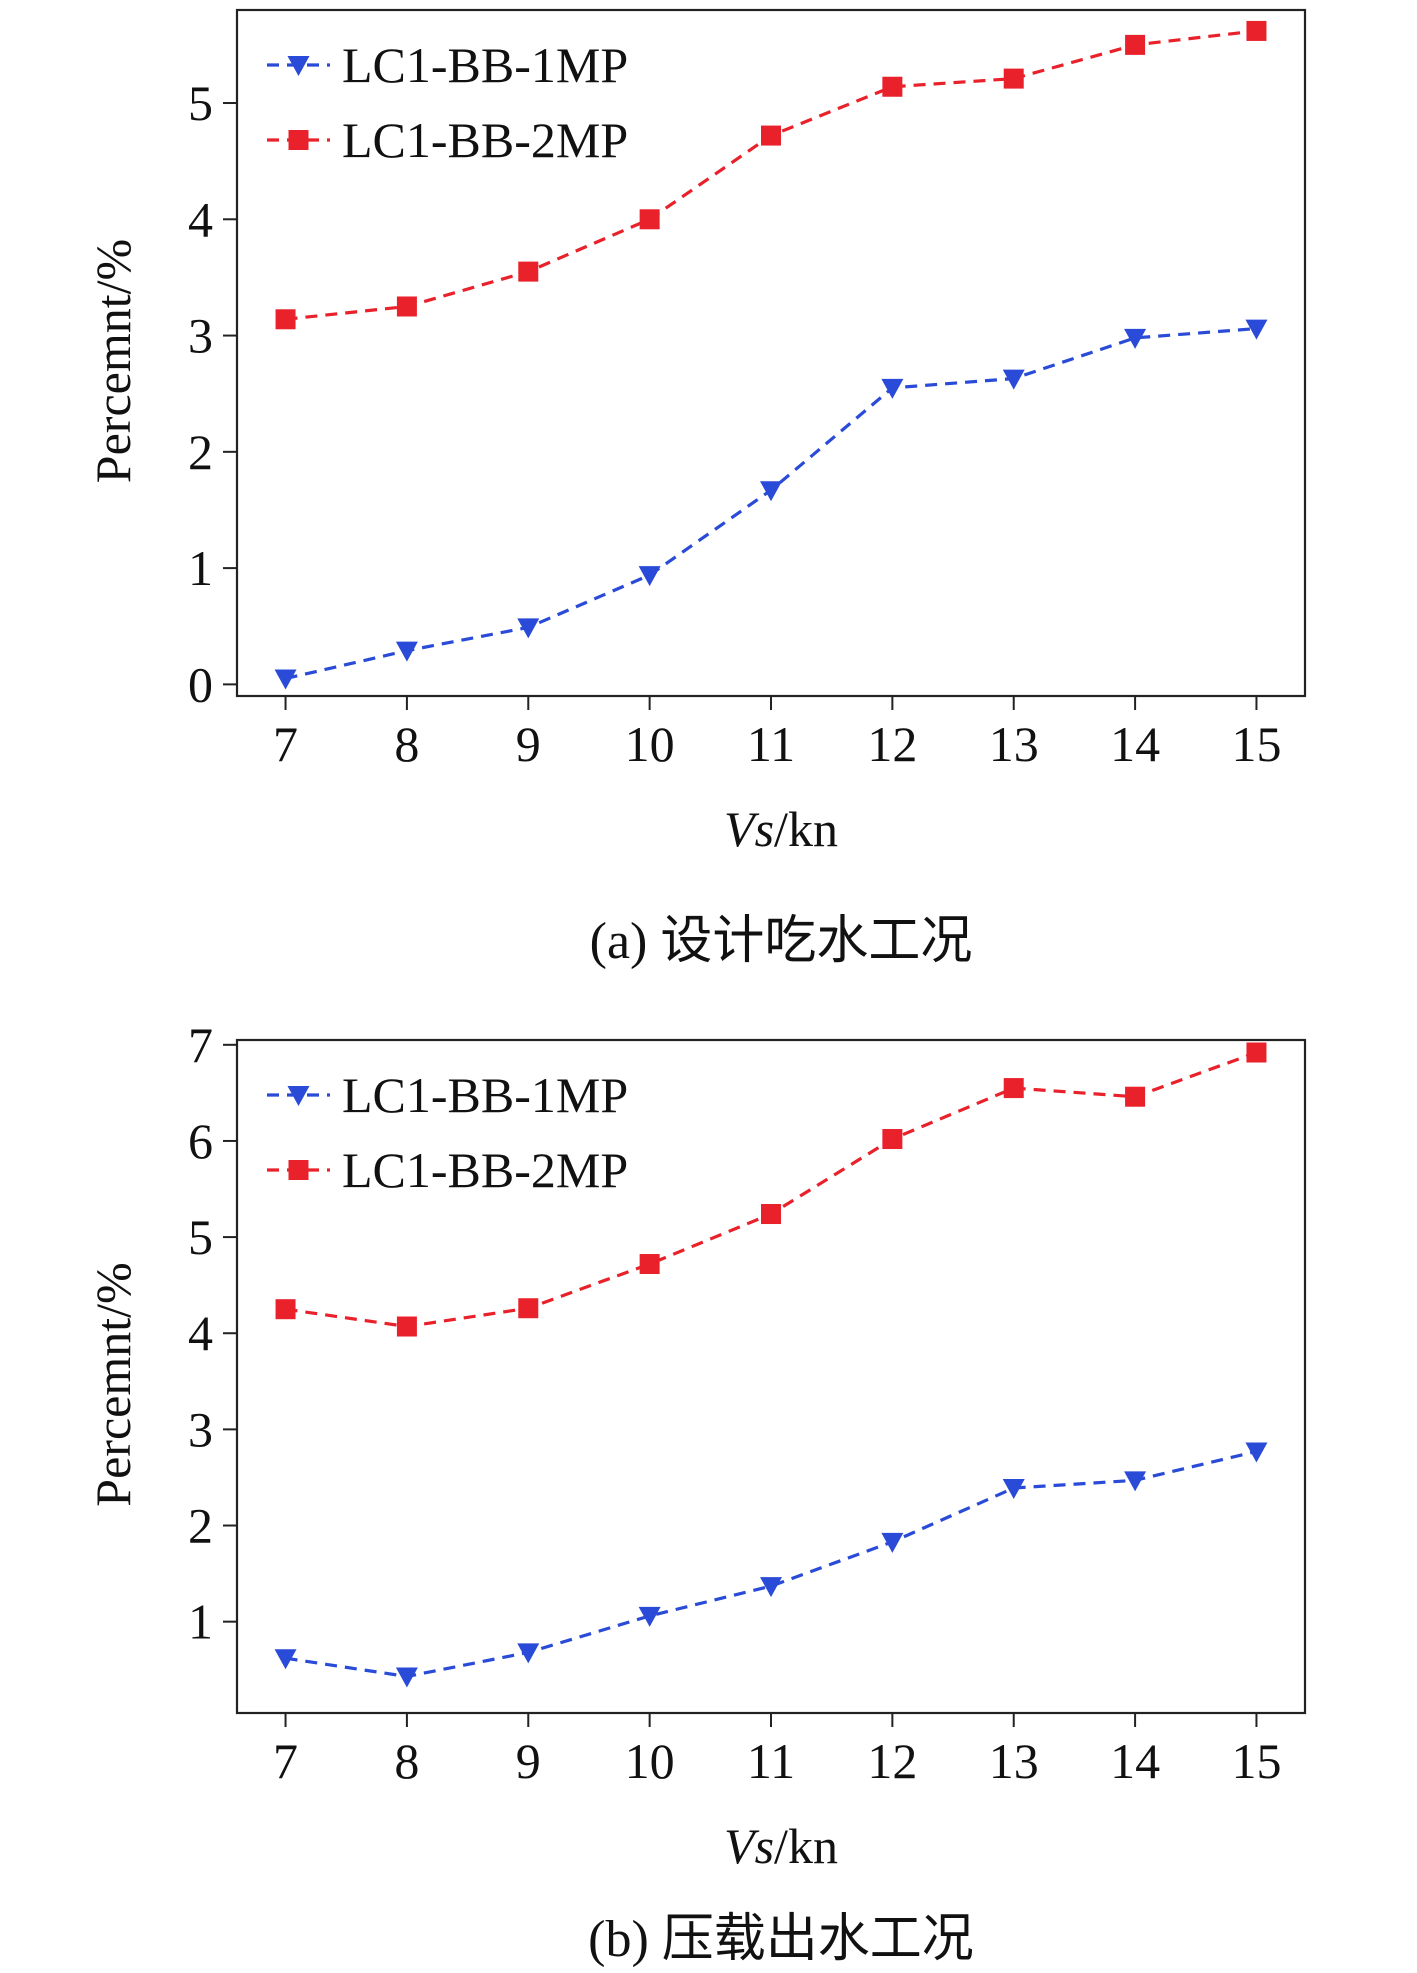 The height and width of the screenshot is (1973, 1417). What do you see at coordinates (200, 1141) in the screenshot?
I see `y-tick-label: 6` at bounding box center [200, 1141].